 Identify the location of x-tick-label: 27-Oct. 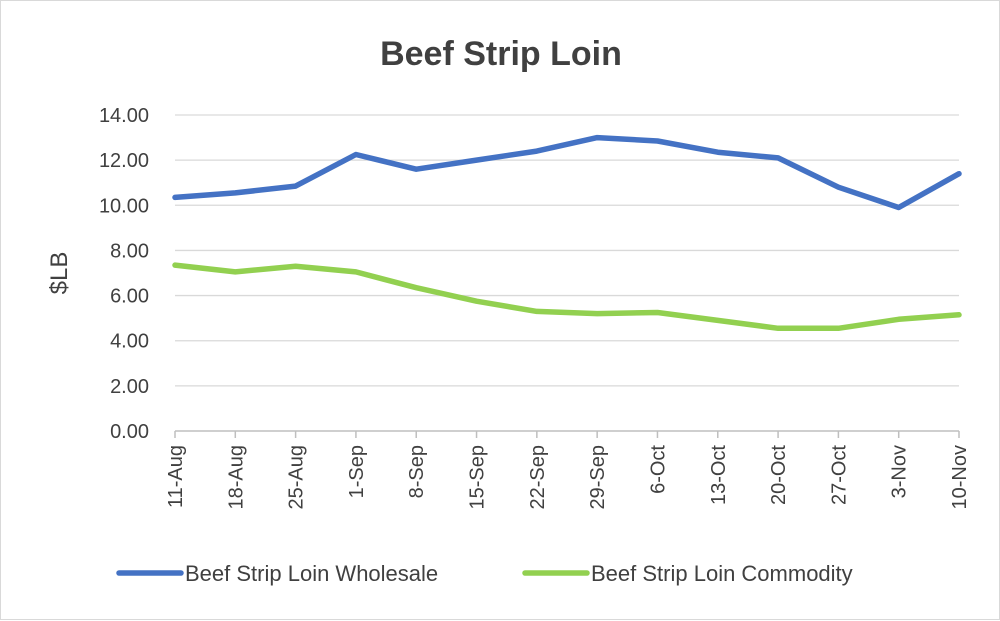
(839, 475).